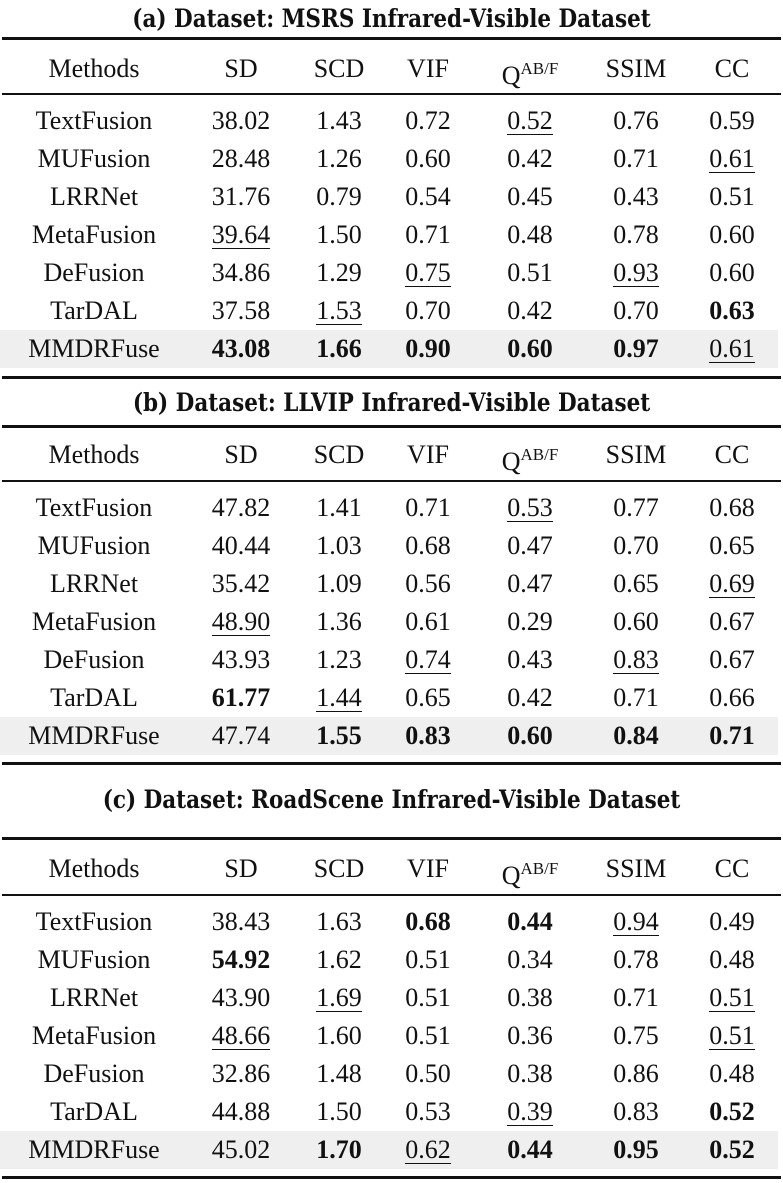 This screenshot has height=1183, width=783. Describe the element at coordinates (391, 895) in the screenshot. I see `mid-rule` at that location.